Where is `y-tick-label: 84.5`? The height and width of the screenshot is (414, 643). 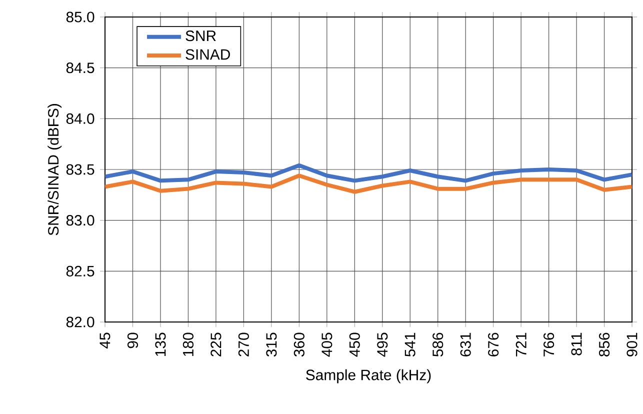
y-tick-label: 84.5 is located at coordinates (80, 68).